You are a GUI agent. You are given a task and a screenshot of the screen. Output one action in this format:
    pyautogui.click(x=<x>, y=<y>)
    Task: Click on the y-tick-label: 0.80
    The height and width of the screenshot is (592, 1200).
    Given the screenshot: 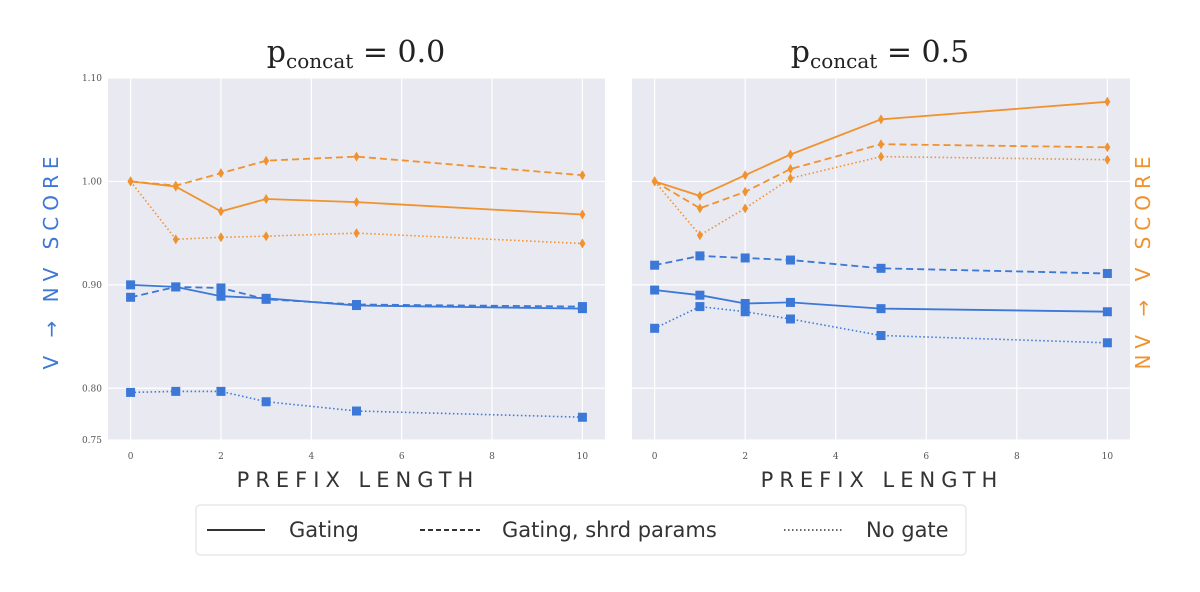 What is the action you would take?
    pyautogui.click(x=92, y=389)
    